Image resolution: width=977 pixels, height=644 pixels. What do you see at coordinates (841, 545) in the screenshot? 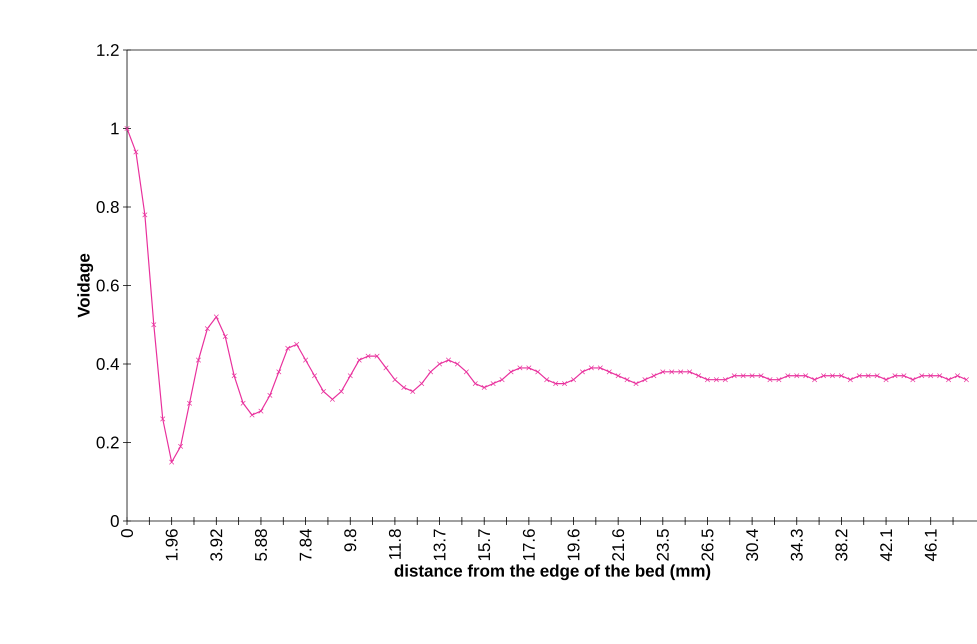
I see `x-tick-label: 38.2` at bounding box center [841, 545].